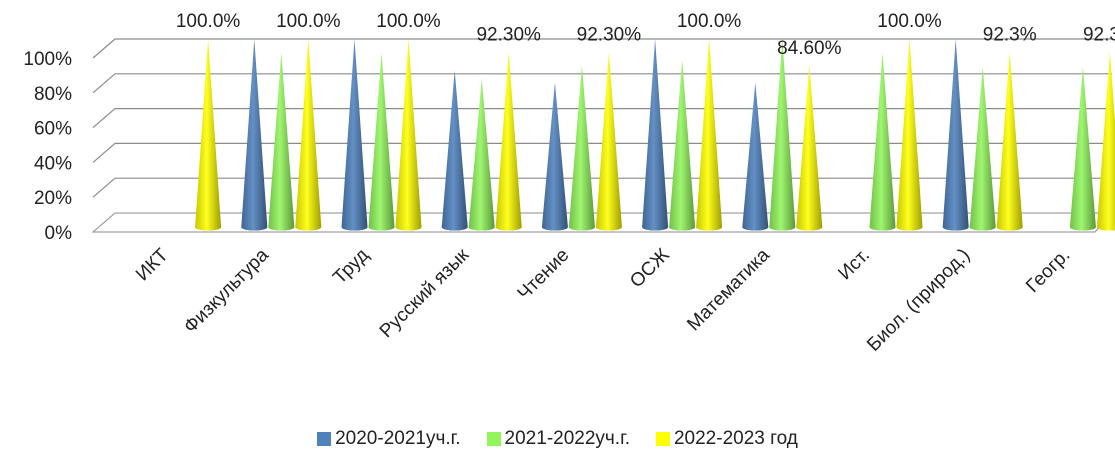 Image resolution: width=1115 pixels, height=455 pixels. What do you see at coordinates (53, 163) in the screenshot?
I see `y-tick-label: 40%` at bounding box center [53, 163].